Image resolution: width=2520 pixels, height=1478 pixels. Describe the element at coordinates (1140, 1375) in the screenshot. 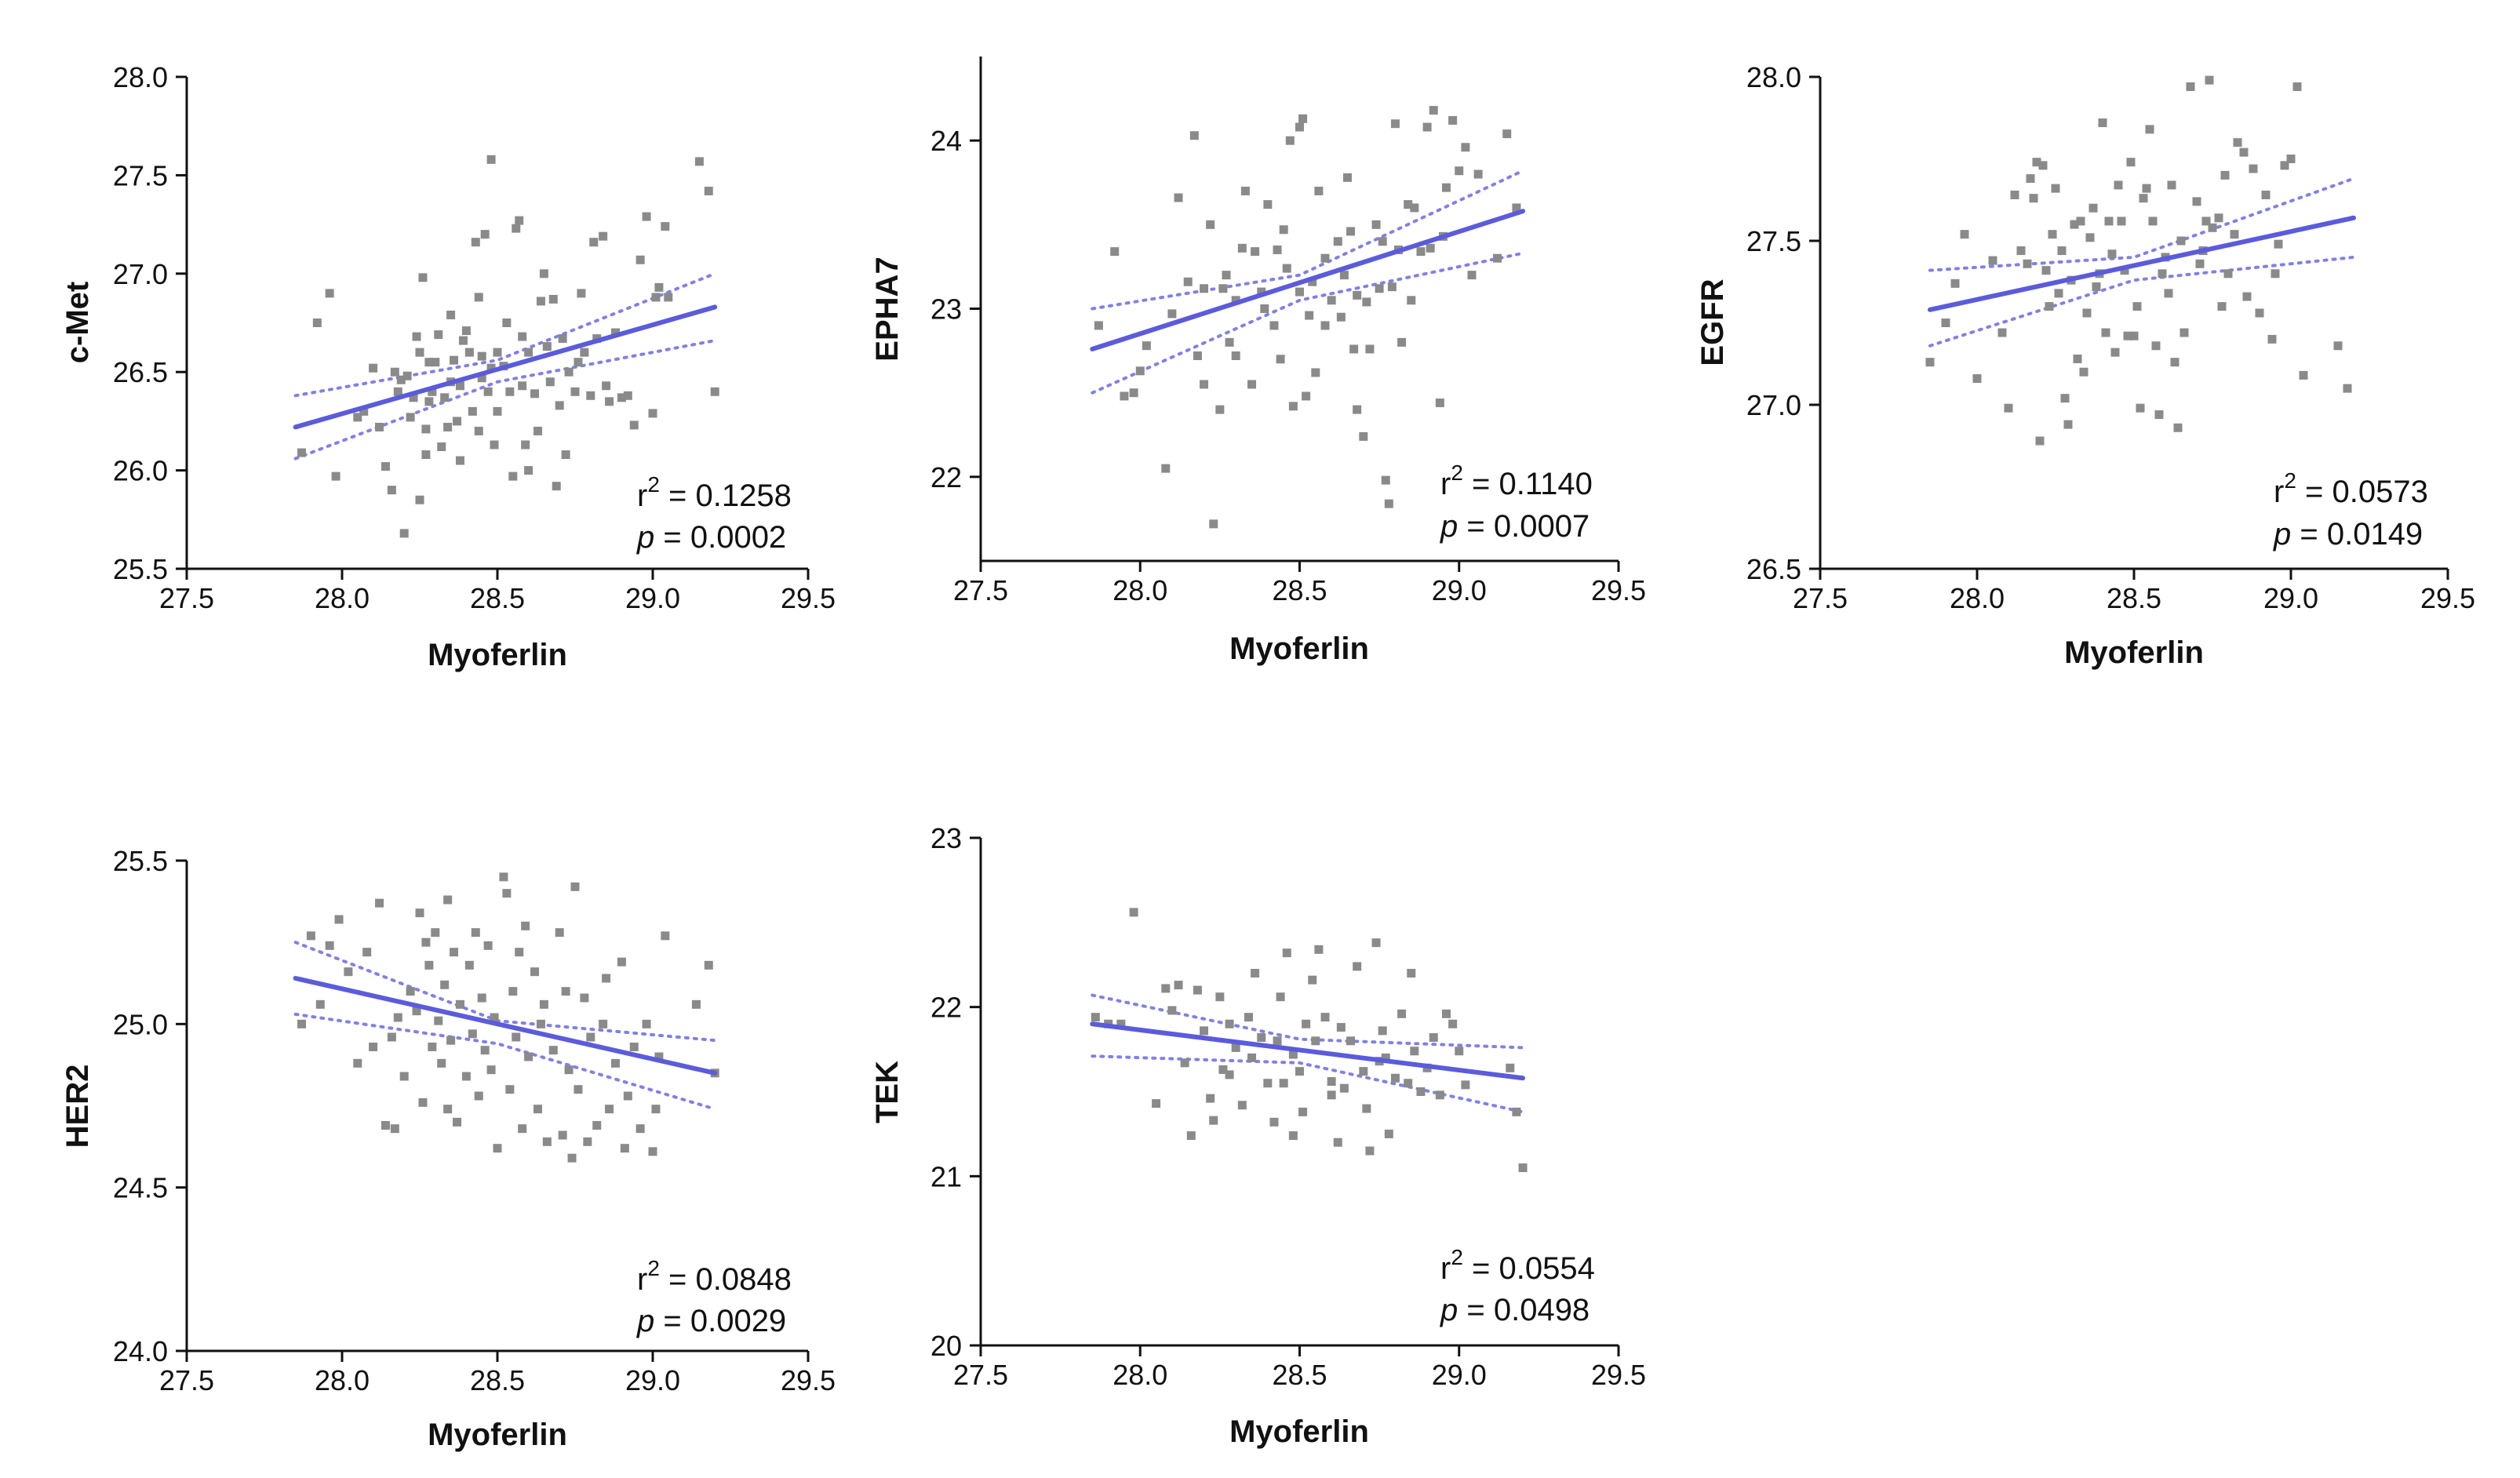

I see `x-tick-label: 28.0` at that location.